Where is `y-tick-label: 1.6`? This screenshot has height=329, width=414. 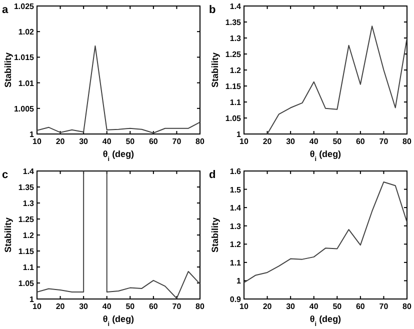
y-tick-label: 1.6 is located at coordinates (236, 171).